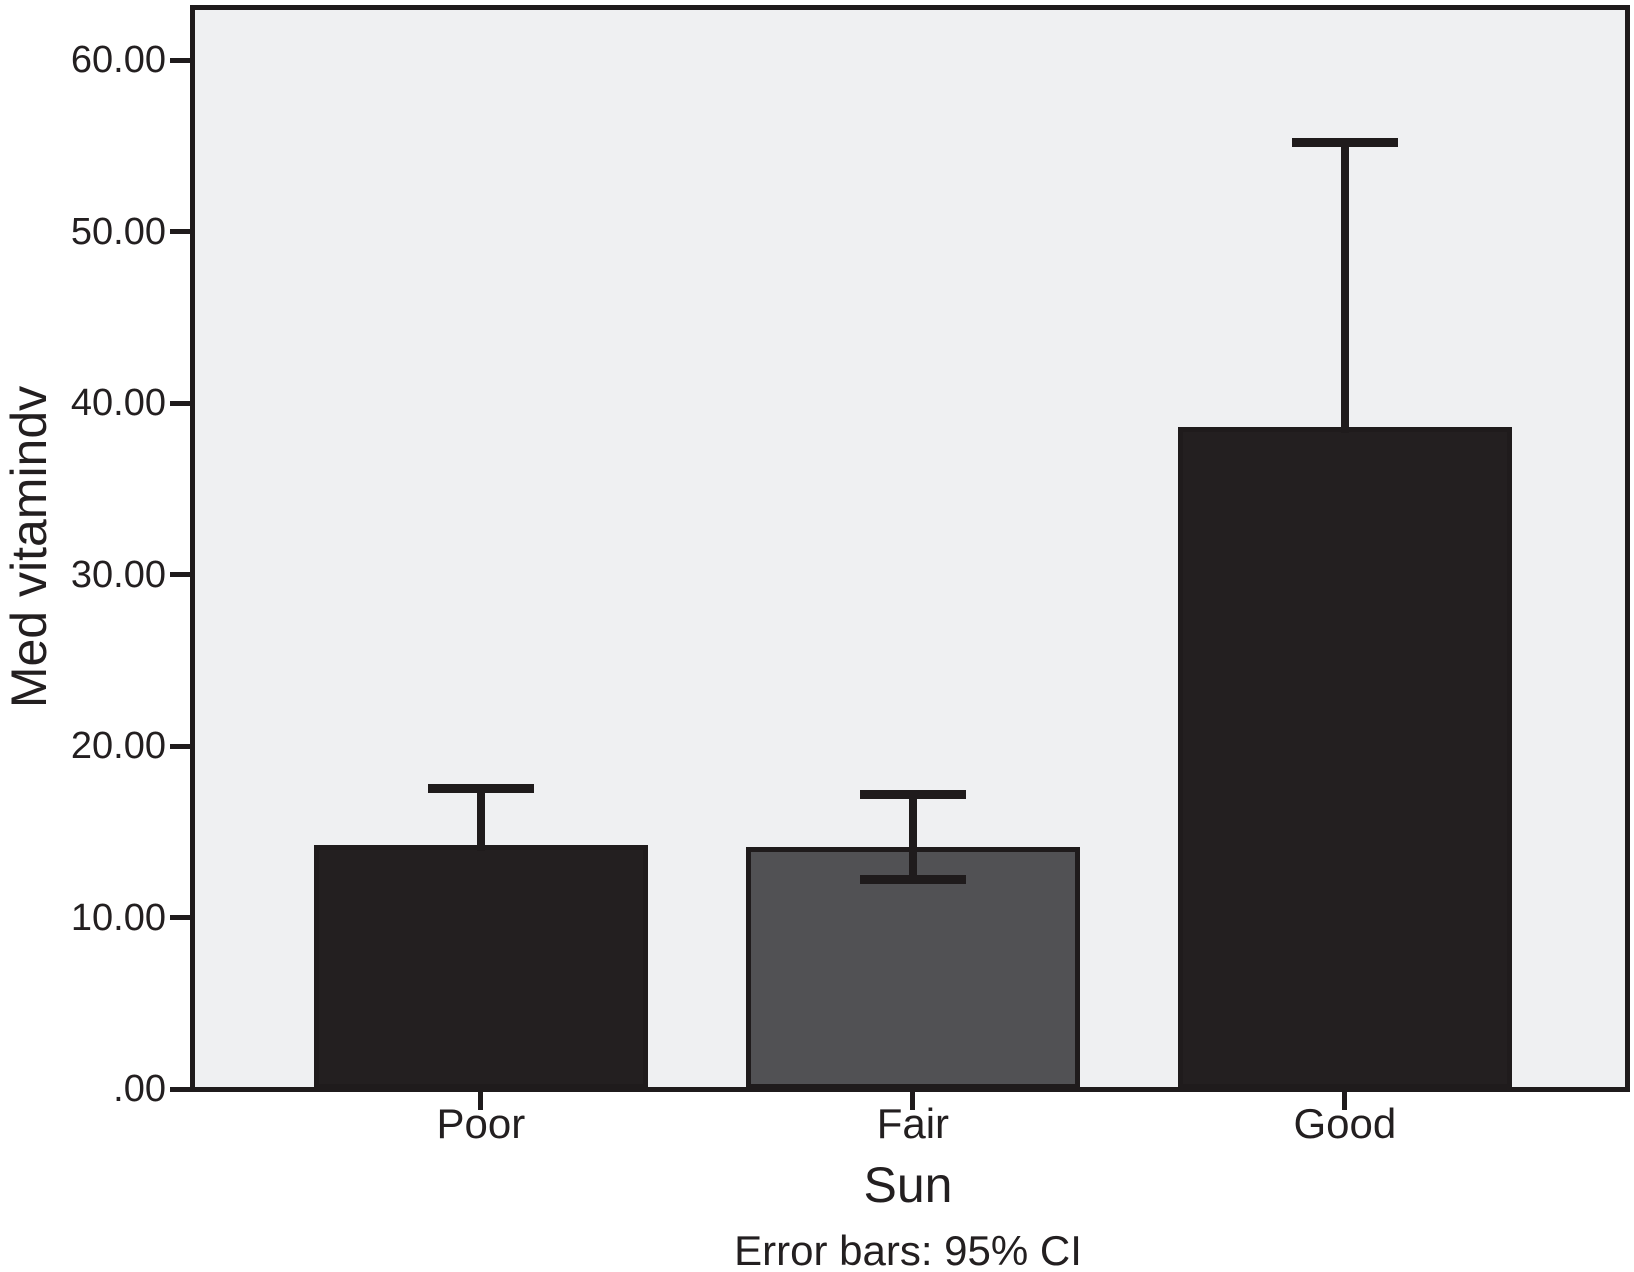  I want to click on error-bar-lower-cap-fair, so click(912, 880).